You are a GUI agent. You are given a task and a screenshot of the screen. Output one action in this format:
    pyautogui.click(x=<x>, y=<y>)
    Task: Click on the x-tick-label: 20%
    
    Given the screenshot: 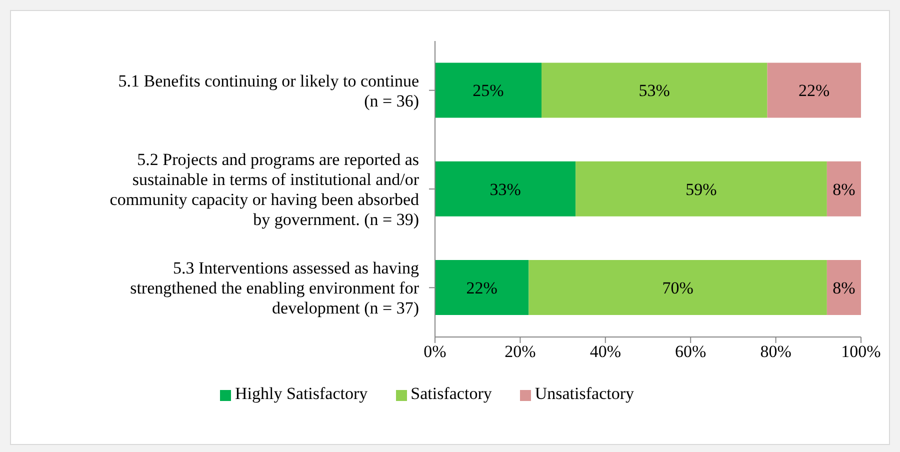 What is the action you would take?
    pyautogui.click(x=520, y=352)
    